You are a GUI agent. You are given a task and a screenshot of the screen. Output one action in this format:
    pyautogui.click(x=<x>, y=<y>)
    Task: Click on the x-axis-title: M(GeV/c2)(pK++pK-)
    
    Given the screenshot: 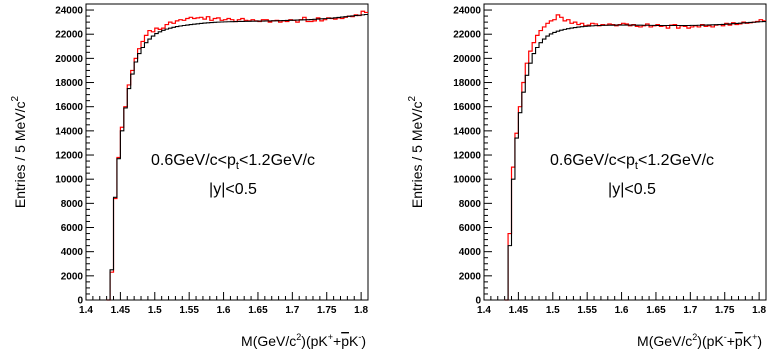 What is the action you would take?
    pyautogui.click(x=303, y=340)
    